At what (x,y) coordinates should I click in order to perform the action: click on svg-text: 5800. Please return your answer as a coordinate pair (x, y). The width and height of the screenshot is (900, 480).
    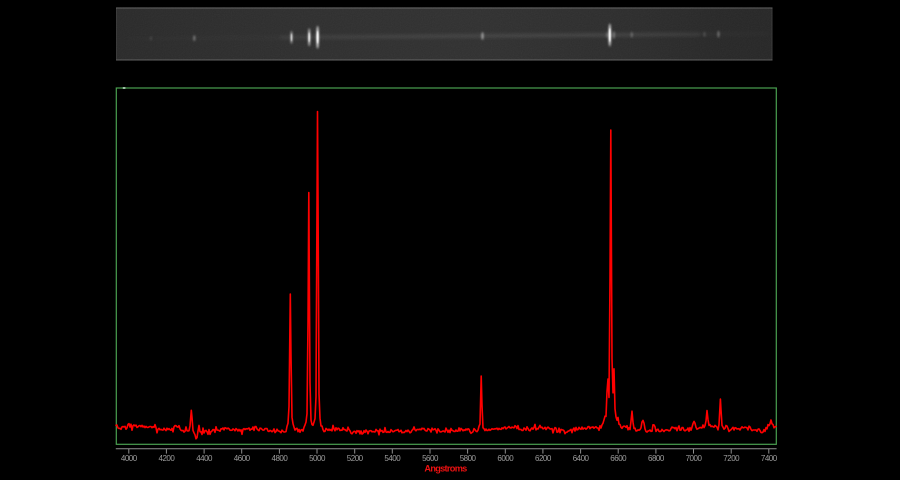
    Looking at the image, I should click on (468, 458).